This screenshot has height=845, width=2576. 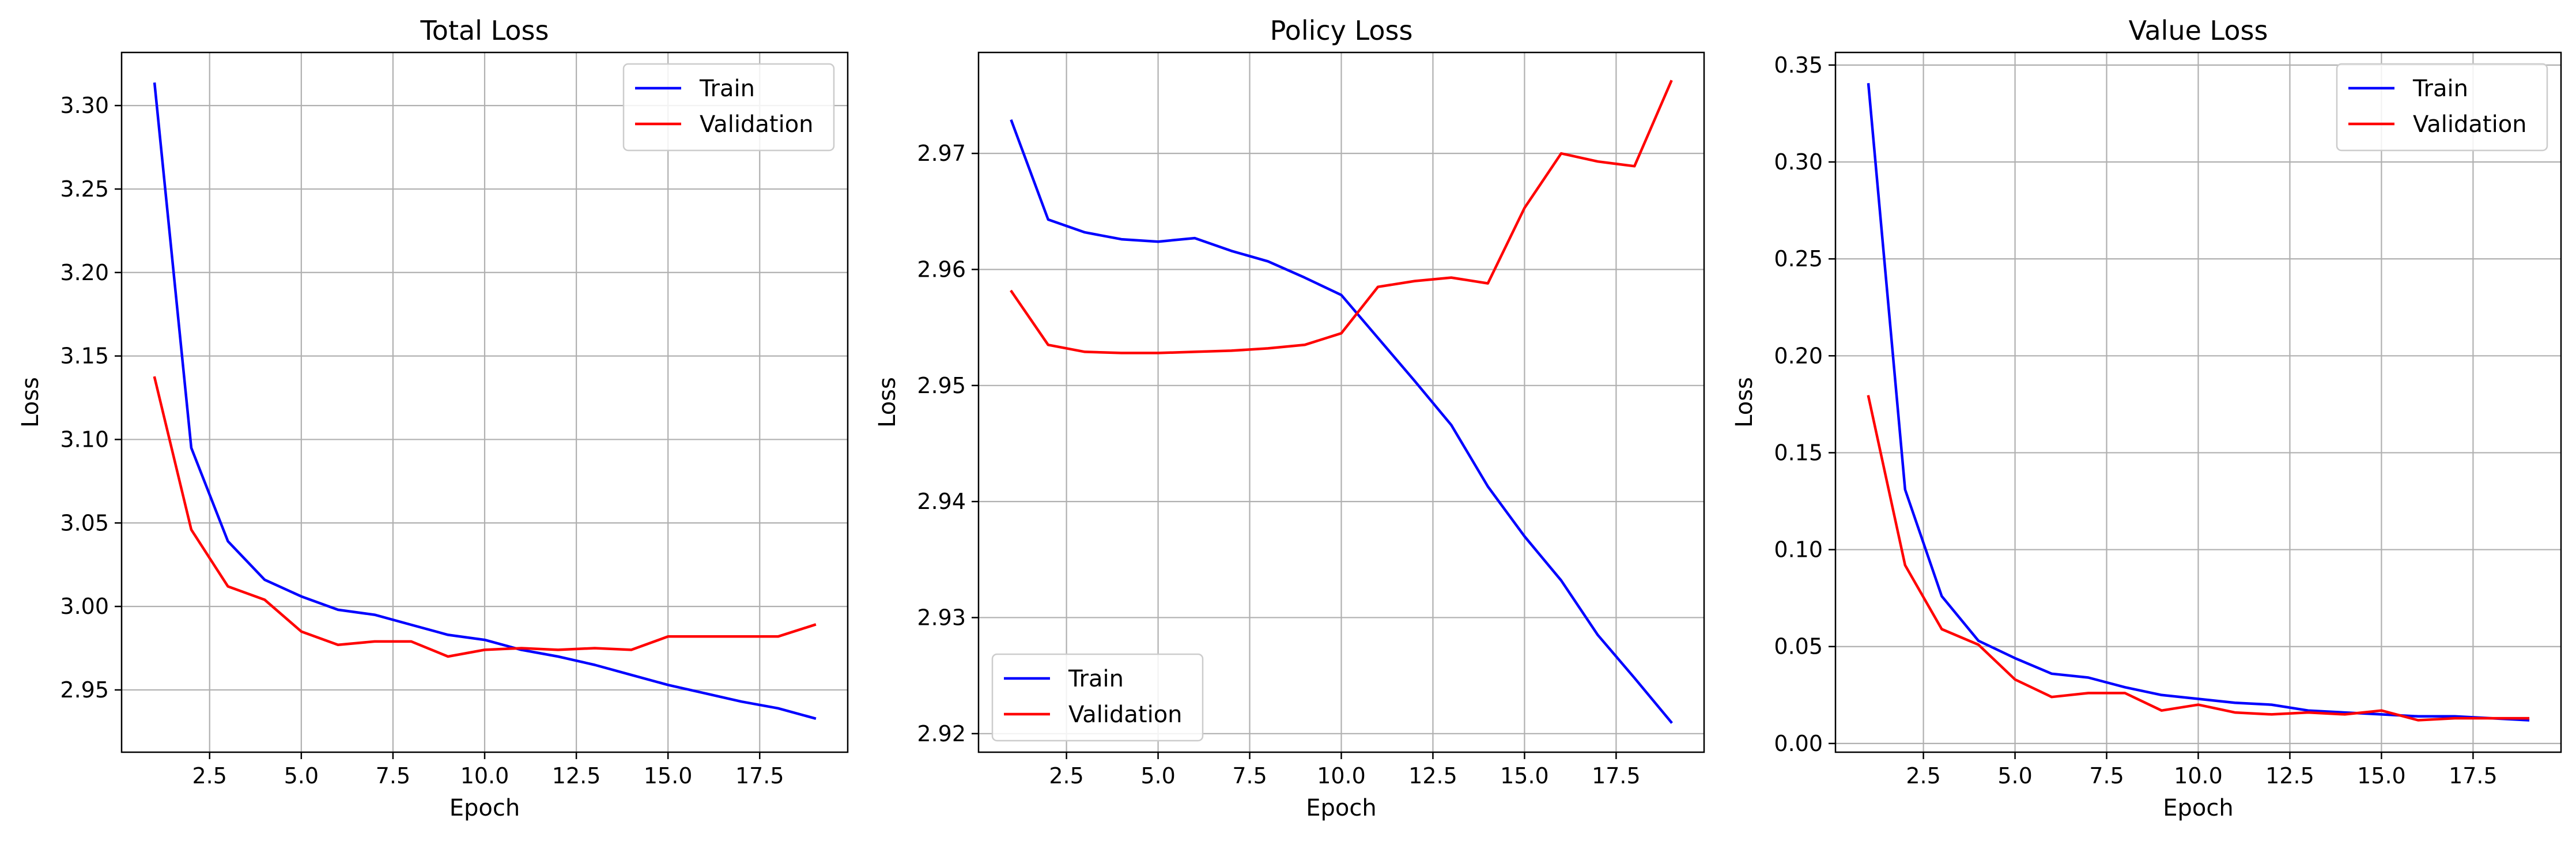 I want to click on y-tick-label: 3.25, so click(x=84, y=189).